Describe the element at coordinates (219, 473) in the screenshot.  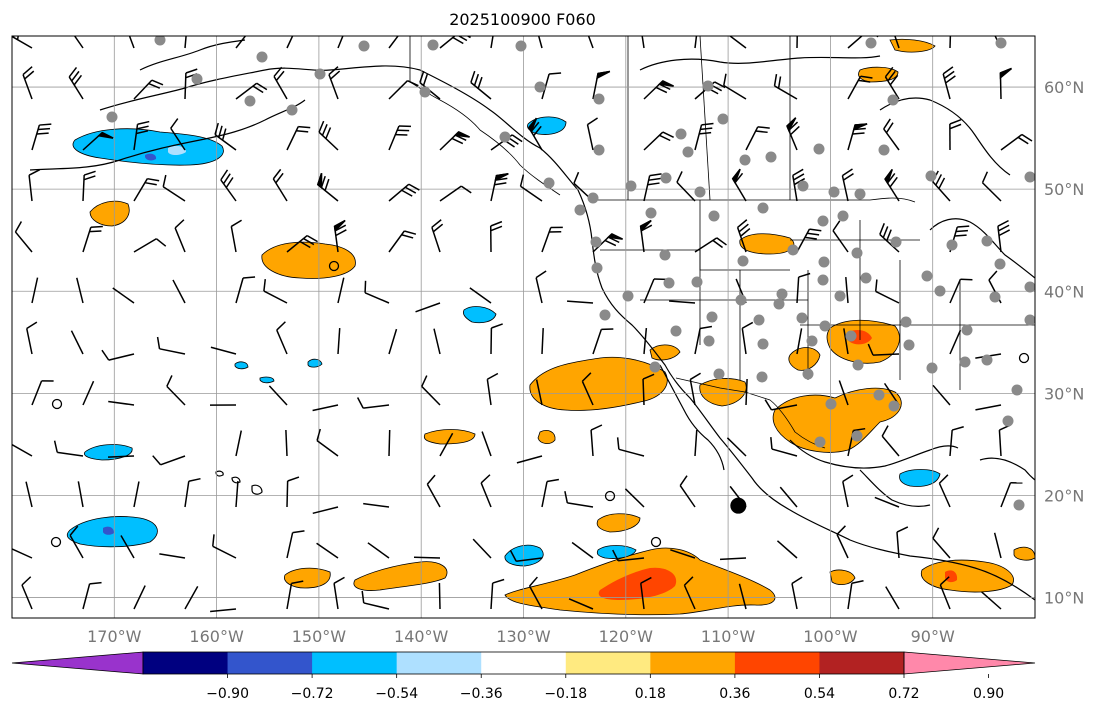
I see `coastline` at that location.